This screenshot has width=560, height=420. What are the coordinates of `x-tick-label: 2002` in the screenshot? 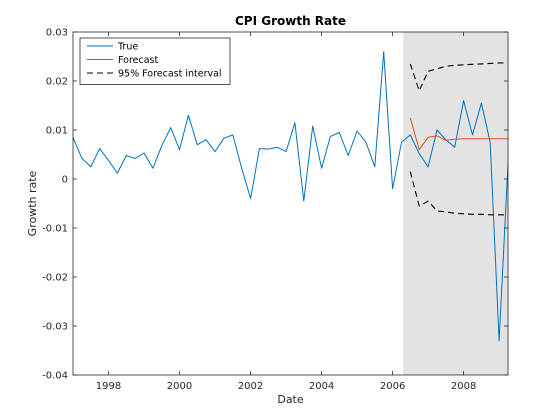 It's located at (250, 386).